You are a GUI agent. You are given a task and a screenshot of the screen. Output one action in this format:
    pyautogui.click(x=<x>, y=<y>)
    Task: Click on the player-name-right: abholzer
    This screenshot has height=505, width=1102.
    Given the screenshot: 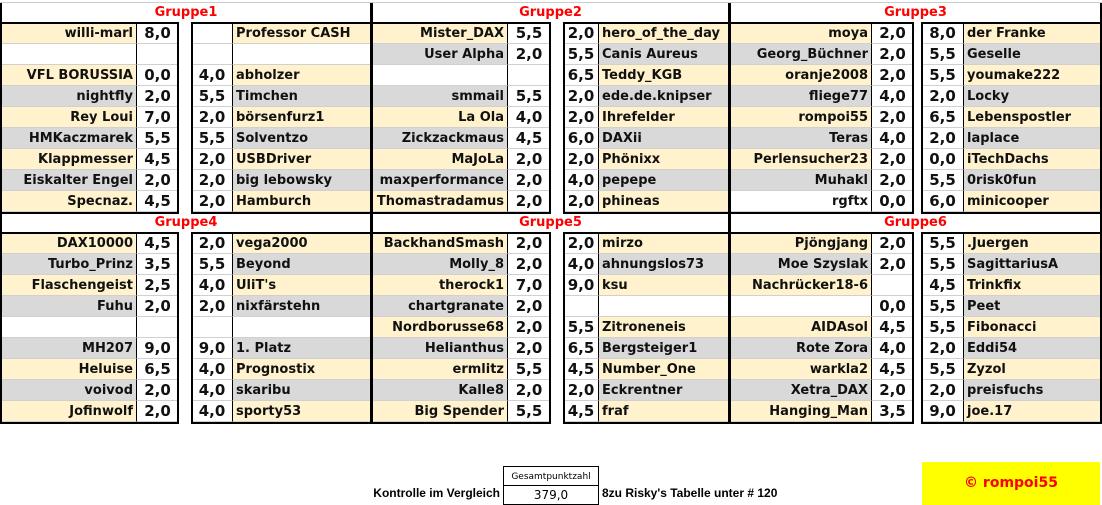 What is the action you would take?
    pyautogui.click(x=301, y=75)
    